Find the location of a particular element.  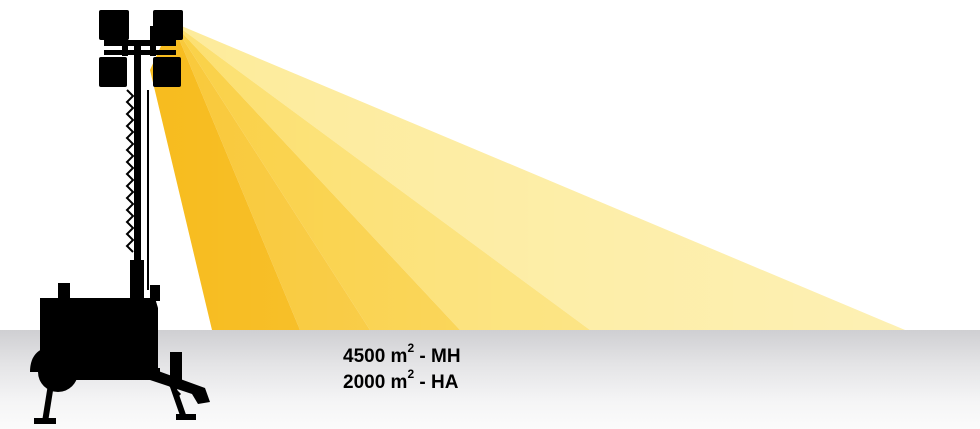

coverage-mh-label: - MH is located at coordinates (437, 356).